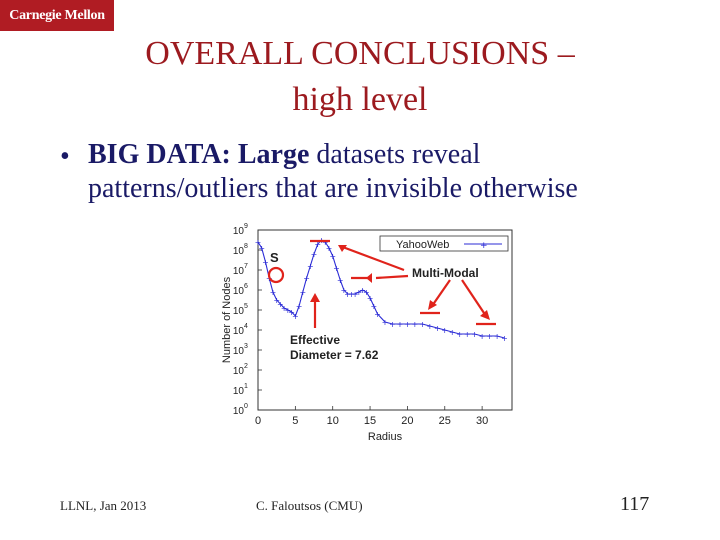 The height and width of the screenshot is (540, 720). What do you see at coordinates (315, 340) in the screenshot?
I see `effective-label-1: Effective` at bounding box center [315, 340].